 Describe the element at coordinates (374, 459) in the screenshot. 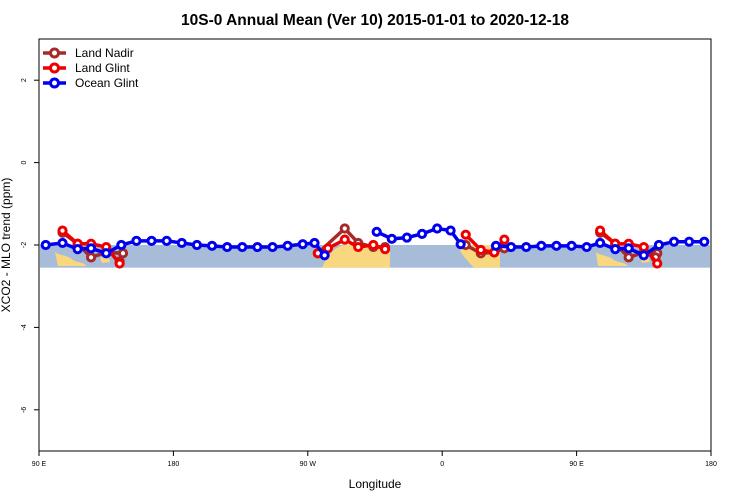

I see `x-axis: 90 E 180 90 W 0 90 E 180` at that location.